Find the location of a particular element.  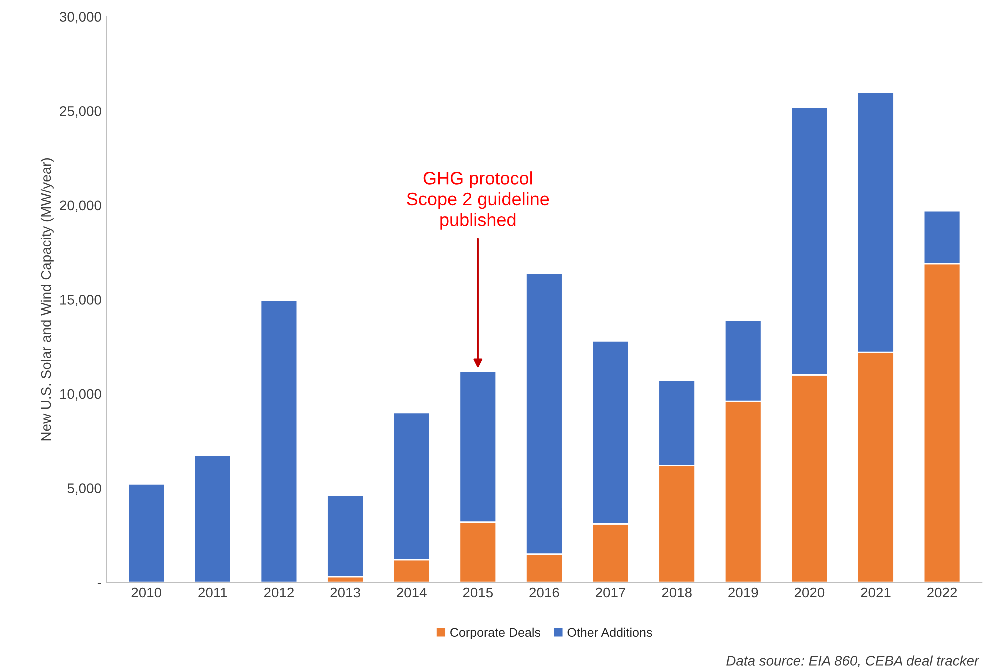

y-tick-label: 15,000 is located at coordinates (81, 301).